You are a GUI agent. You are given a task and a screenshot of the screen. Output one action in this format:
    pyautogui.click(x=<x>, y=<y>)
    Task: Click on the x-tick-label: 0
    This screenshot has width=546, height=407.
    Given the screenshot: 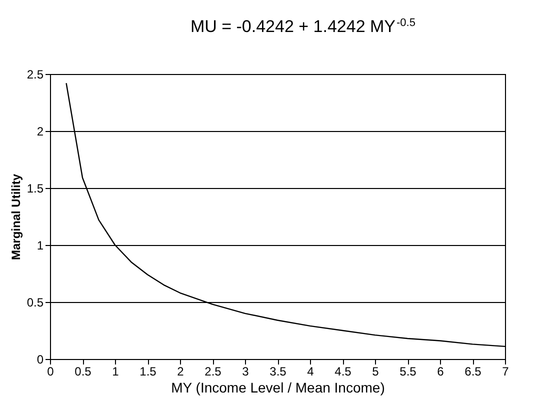 What is the action you would take?
    pyautogui.click(x=50, y=371)
    